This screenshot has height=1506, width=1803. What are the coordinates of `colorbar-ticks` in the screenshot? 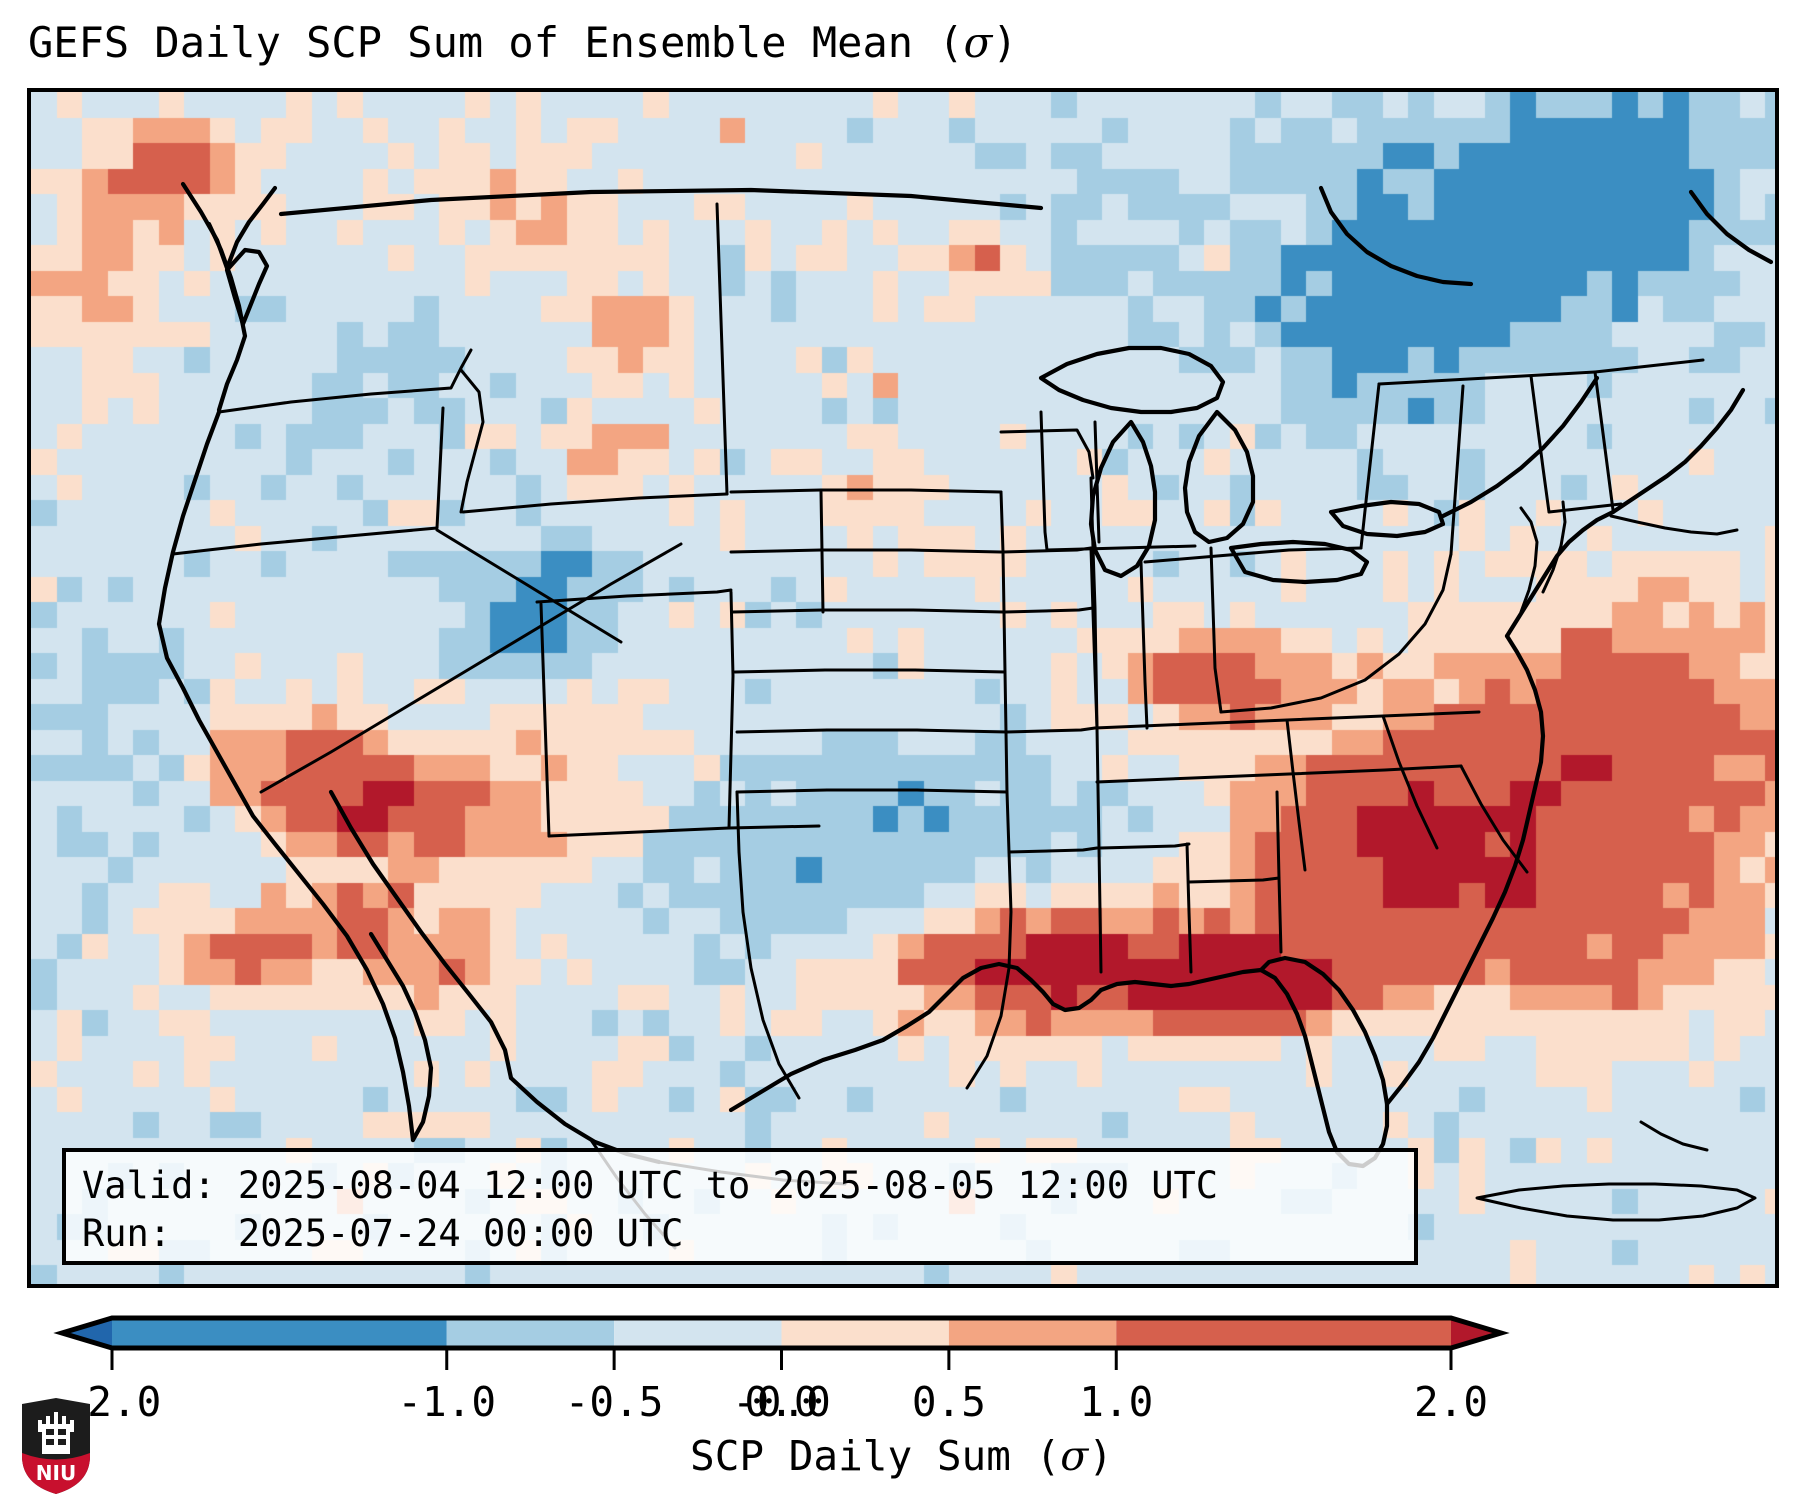 It's located at (781, 1359).